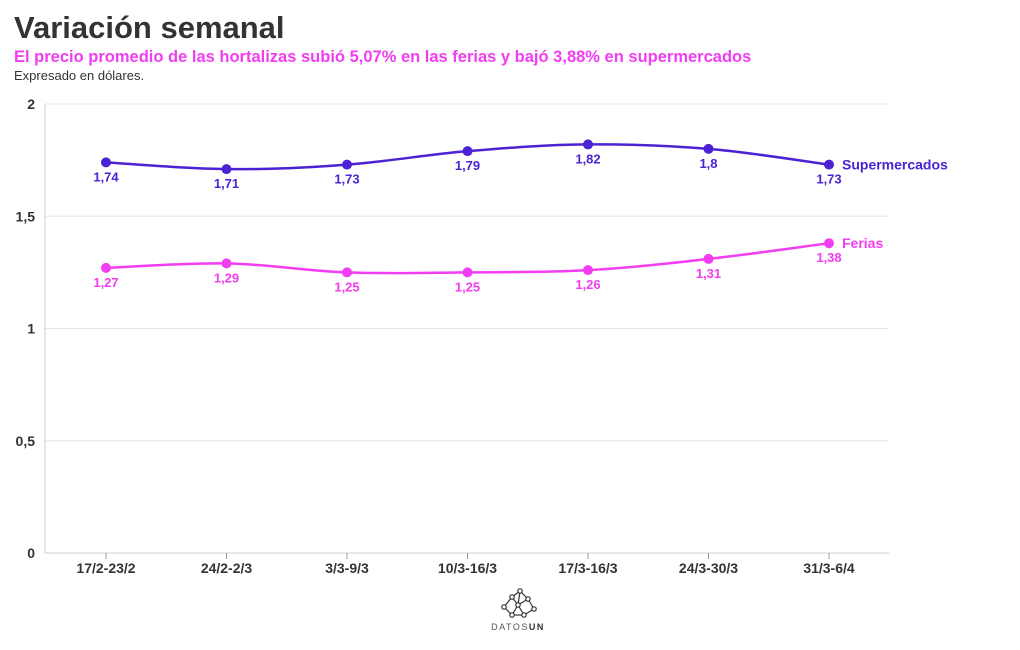 Image resolution: width=1020 pixels, height=650 pixels. What do you see at coordinates (587, 158) in the screenshot?
I see `data-label: 1,82` at bounding box center [587, 158].